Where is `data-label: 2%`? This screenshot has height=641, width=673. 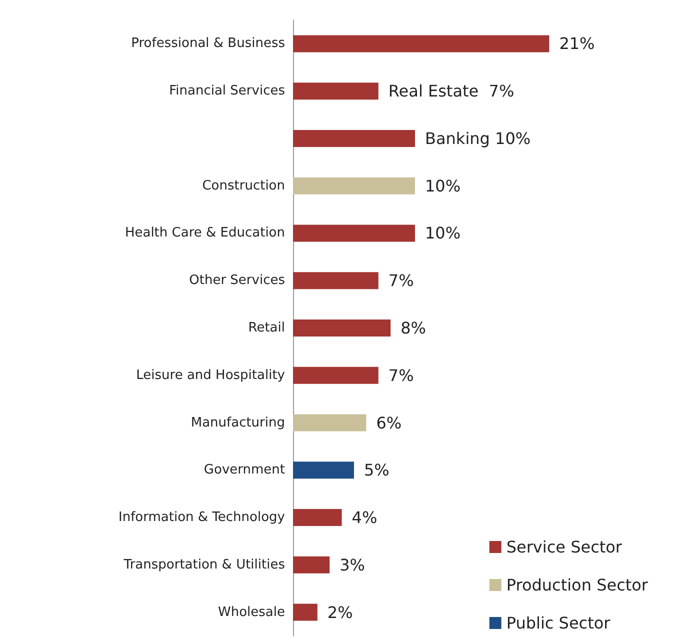 data-label: 2% is located at coordinates (340, 612).